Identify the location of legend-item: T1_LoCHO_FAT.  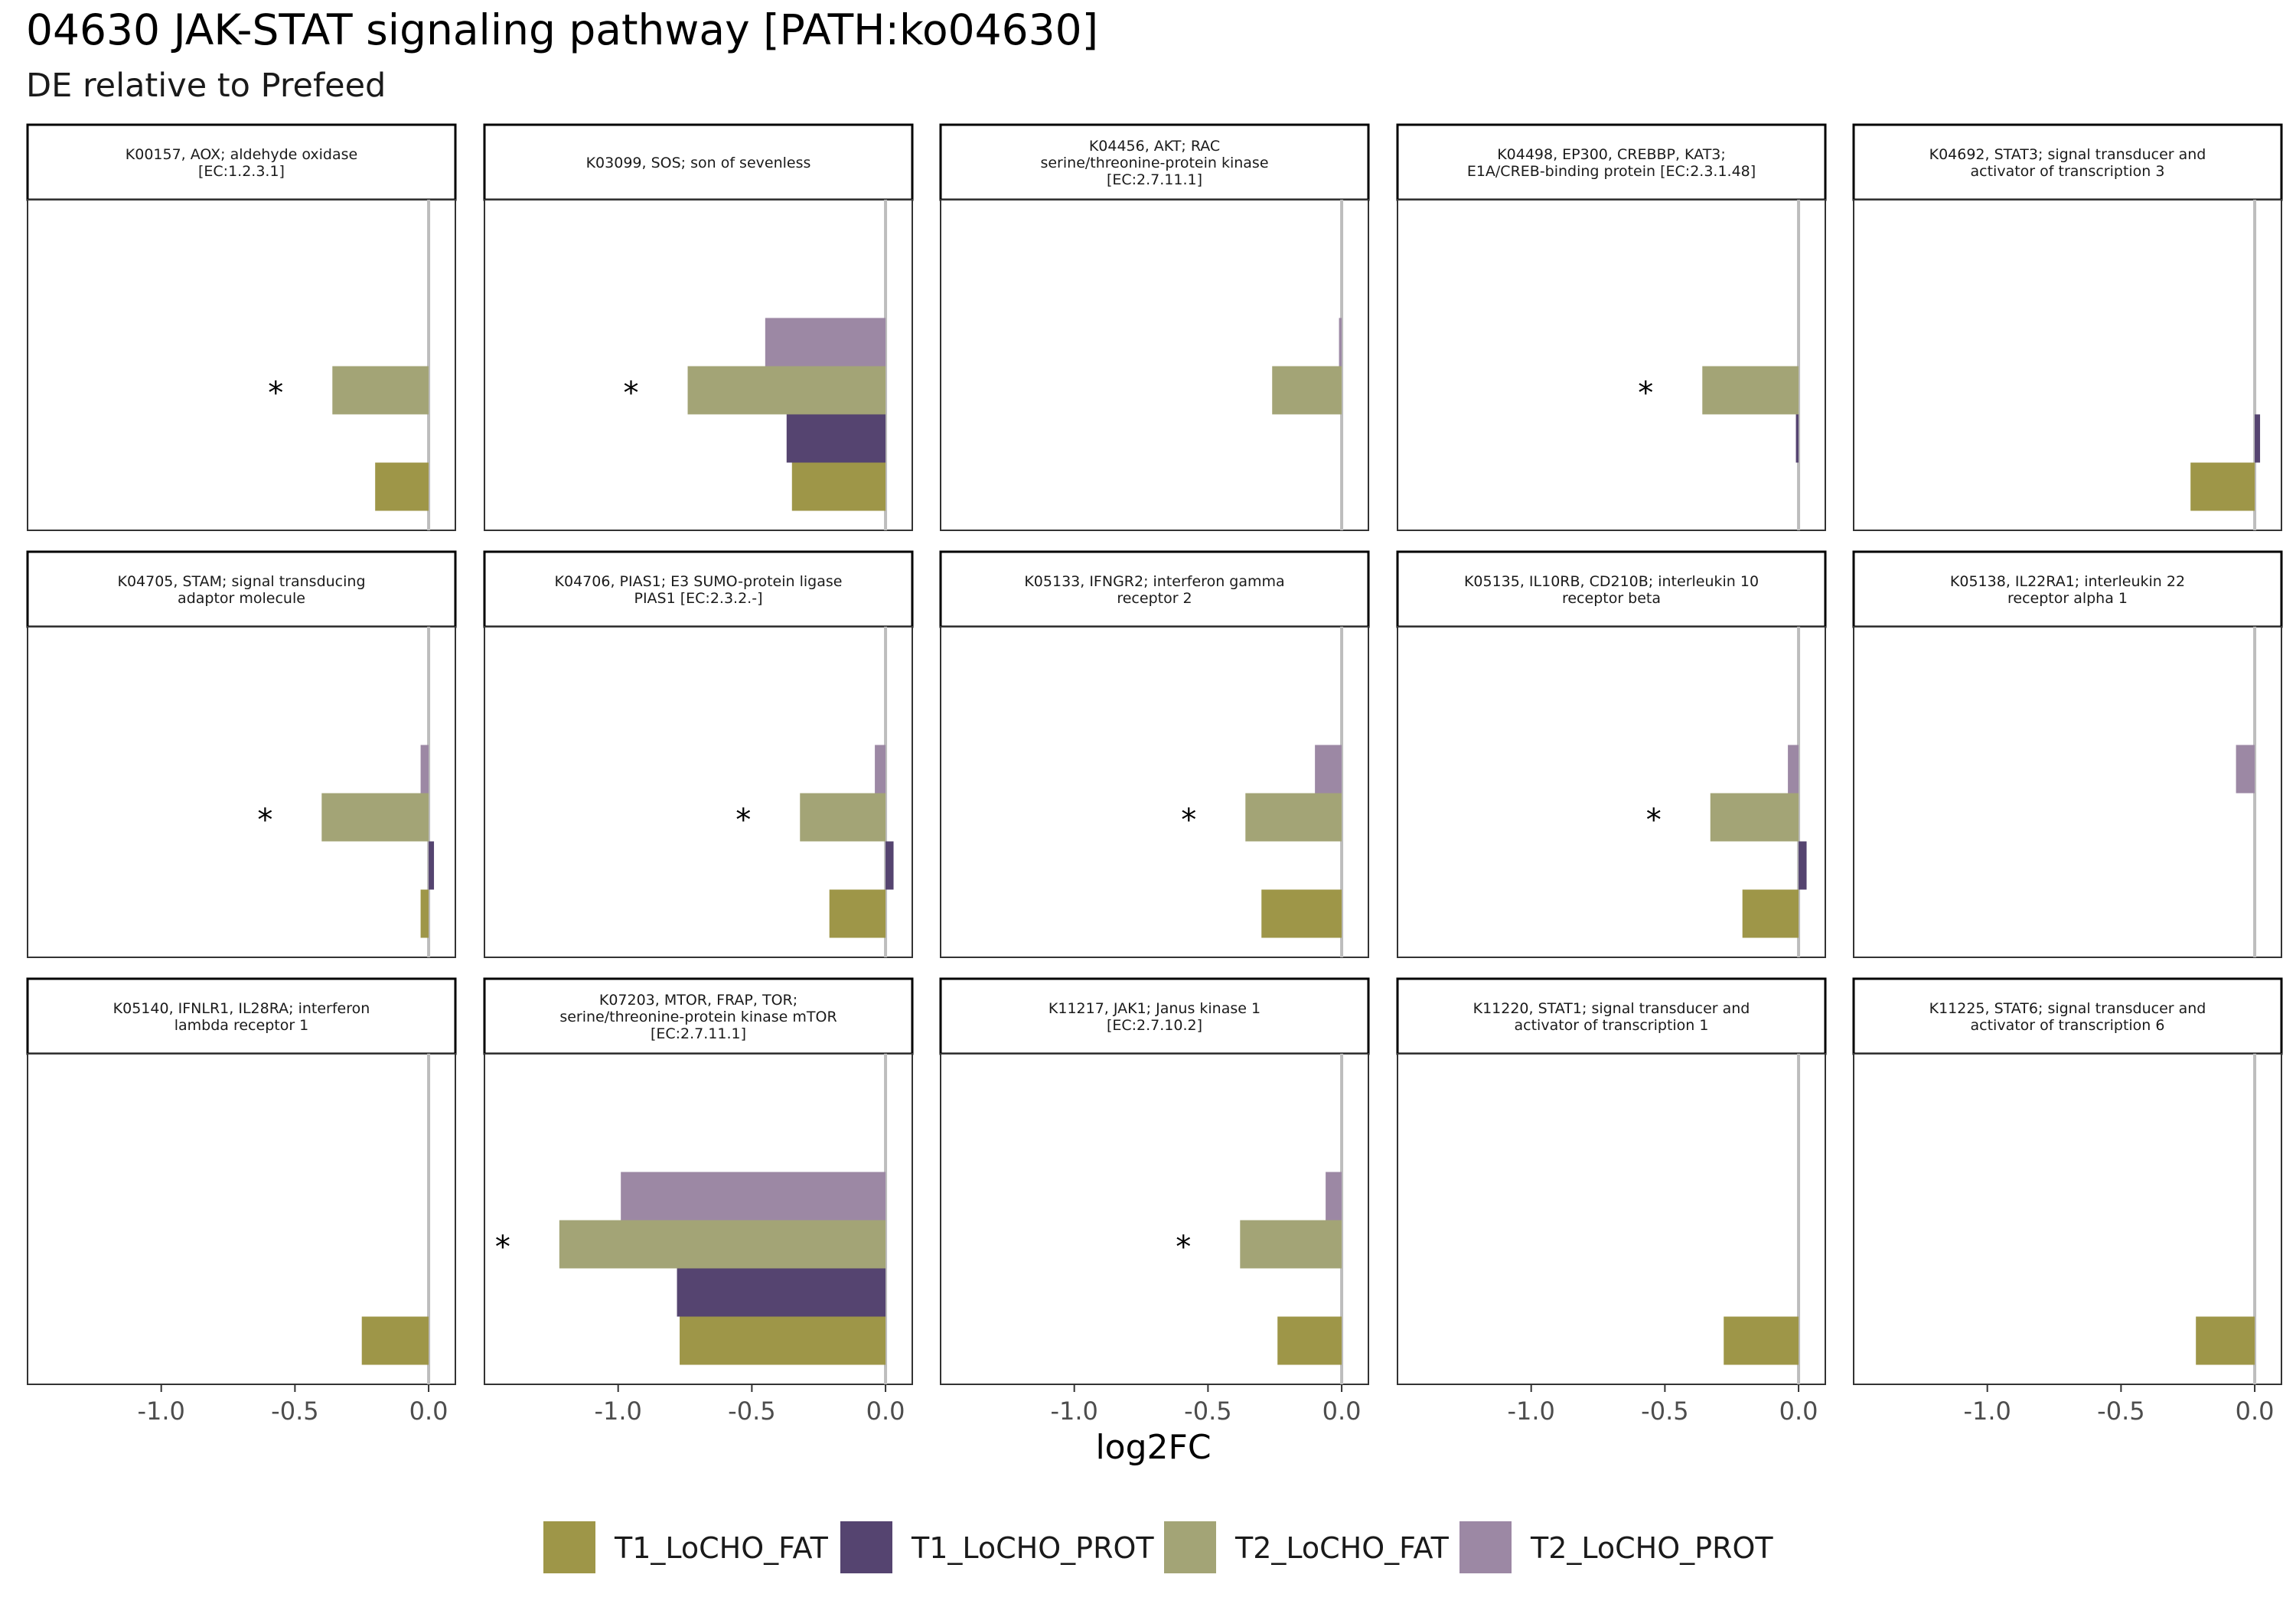
(686, 1547).